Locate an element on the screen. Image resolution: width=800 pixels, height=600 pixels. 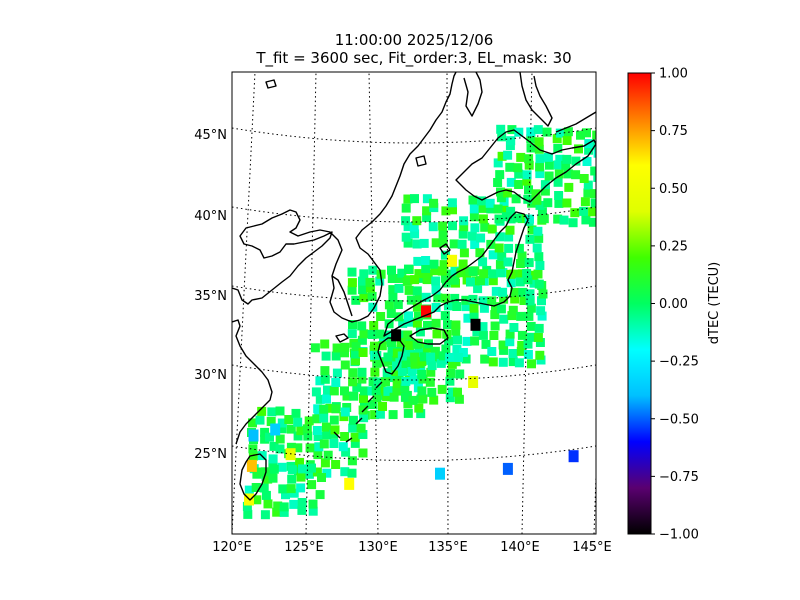
colorbar-tick-label: 0.25 is located at coordinates (673, 246).